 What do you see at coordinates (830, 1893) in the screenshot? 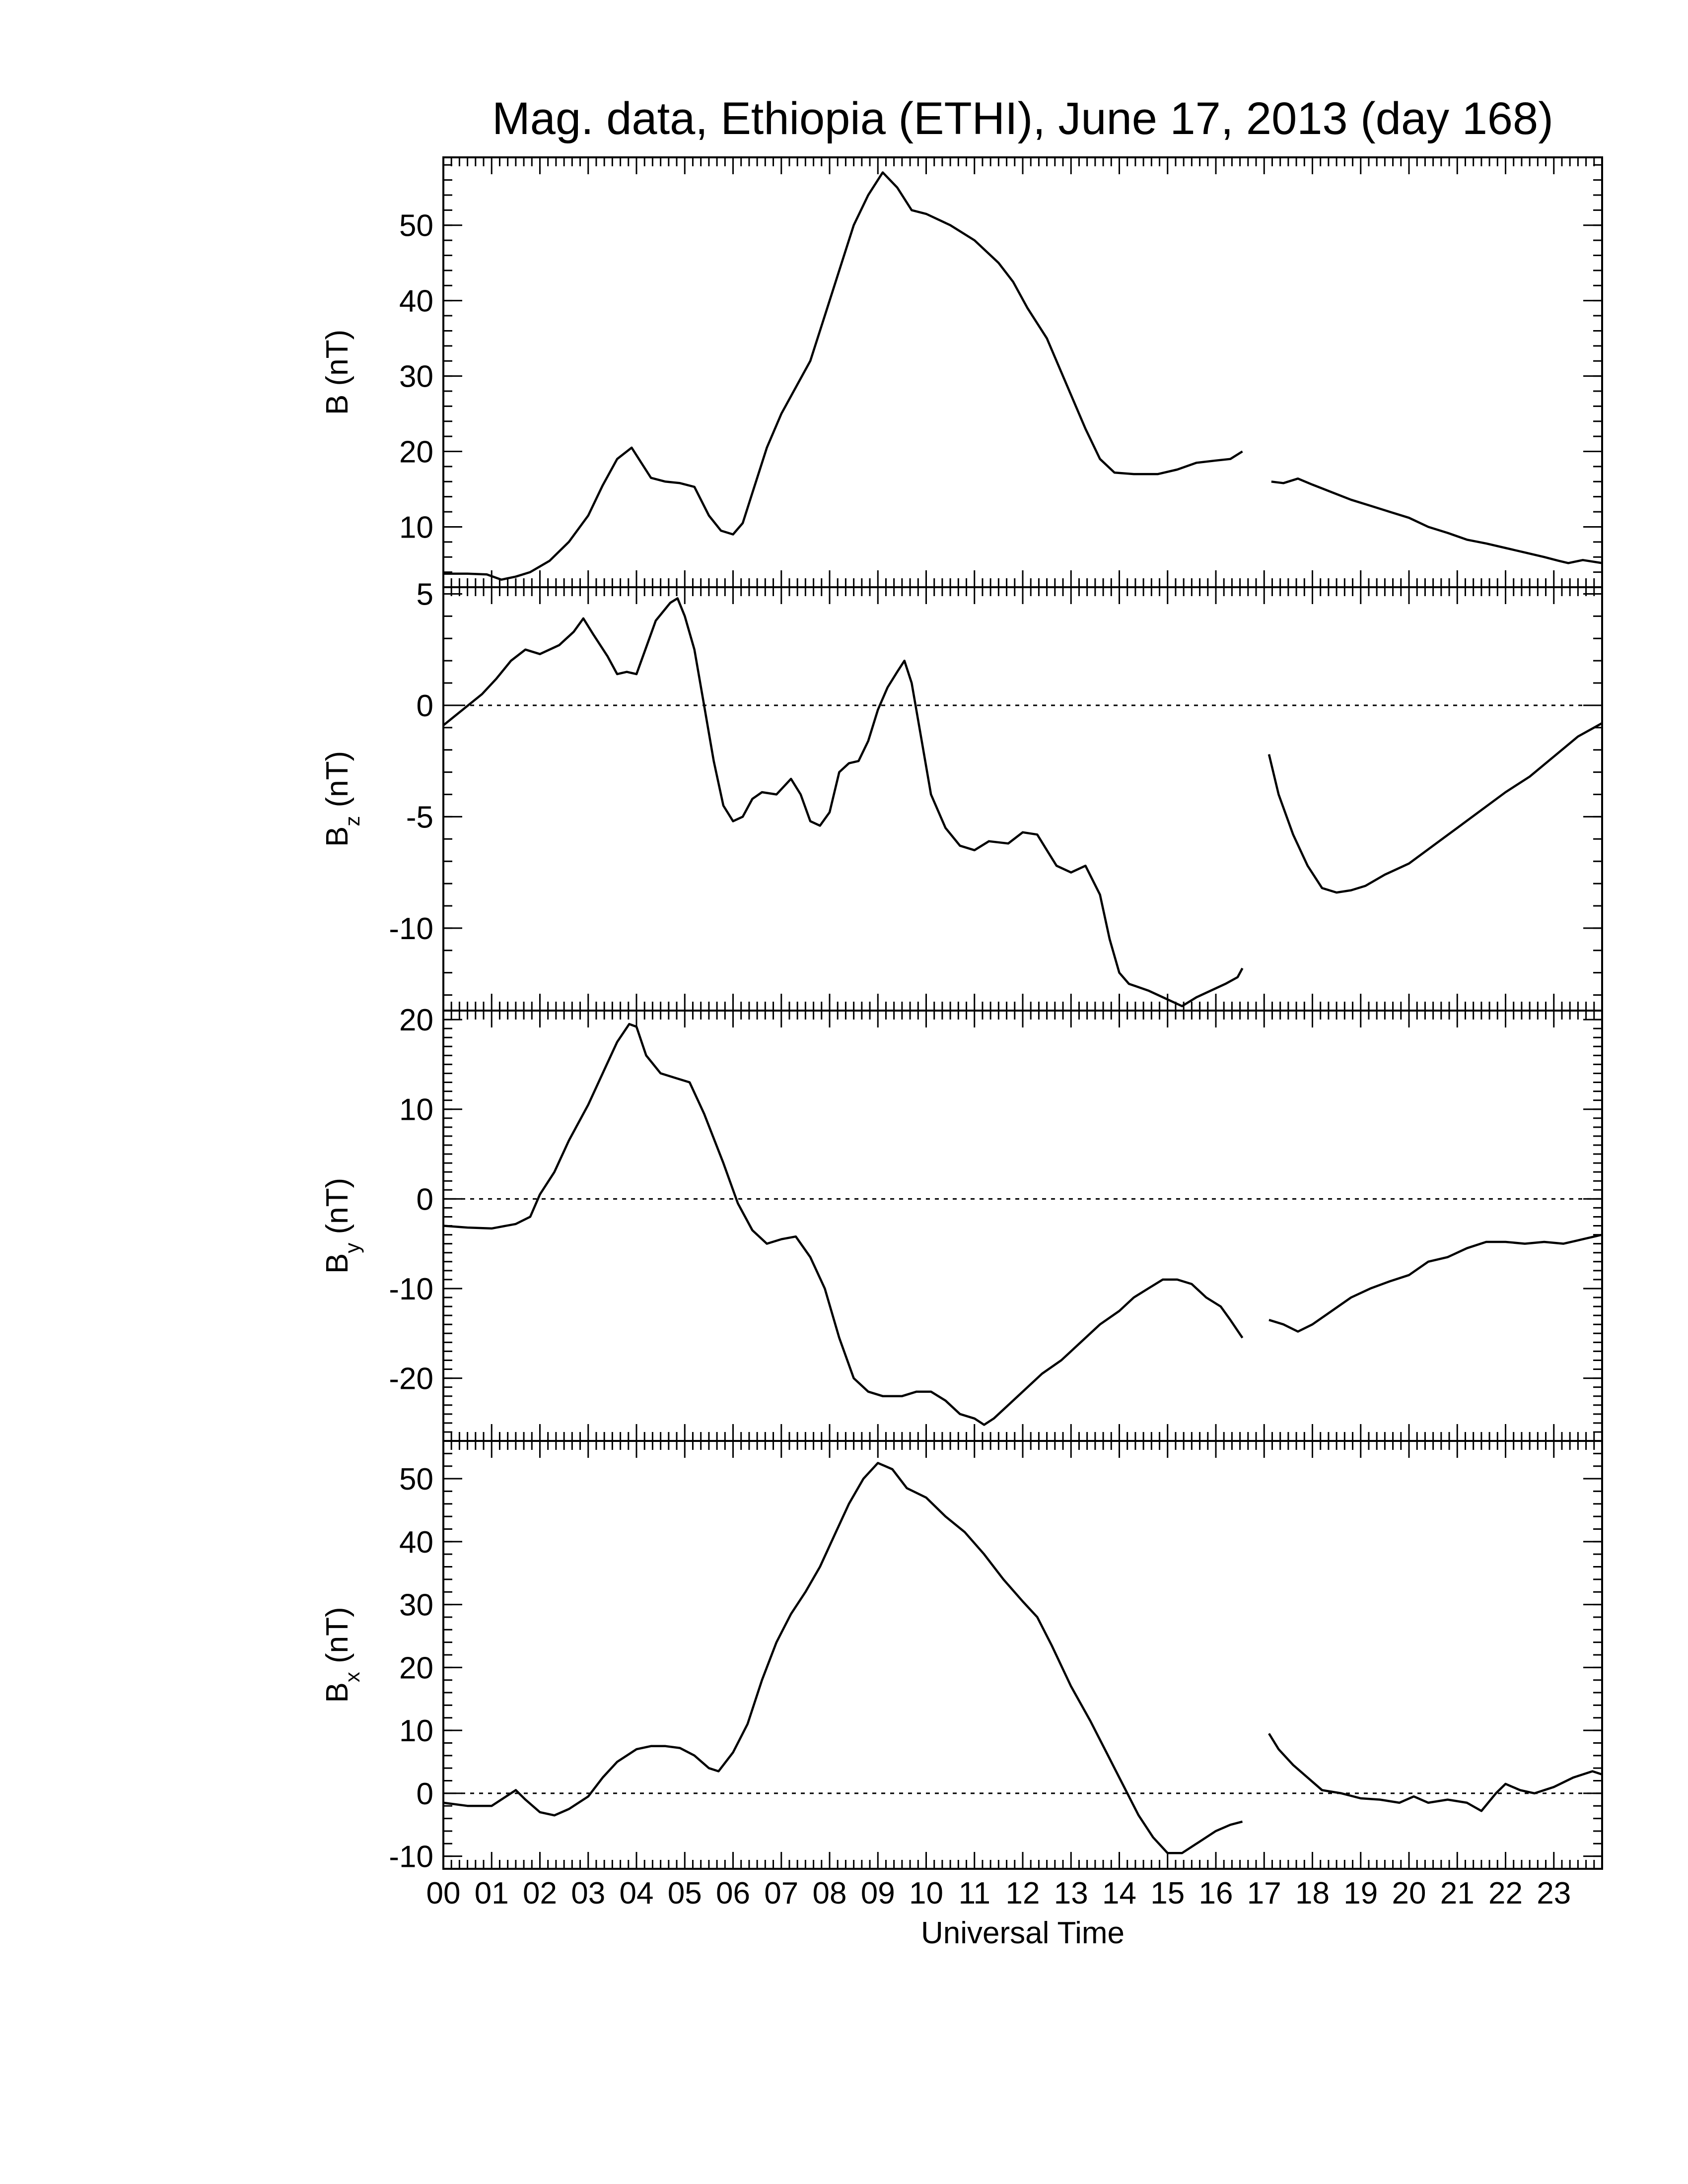
I see `x-tick-label: 08` at bounding box center [830, 1893].